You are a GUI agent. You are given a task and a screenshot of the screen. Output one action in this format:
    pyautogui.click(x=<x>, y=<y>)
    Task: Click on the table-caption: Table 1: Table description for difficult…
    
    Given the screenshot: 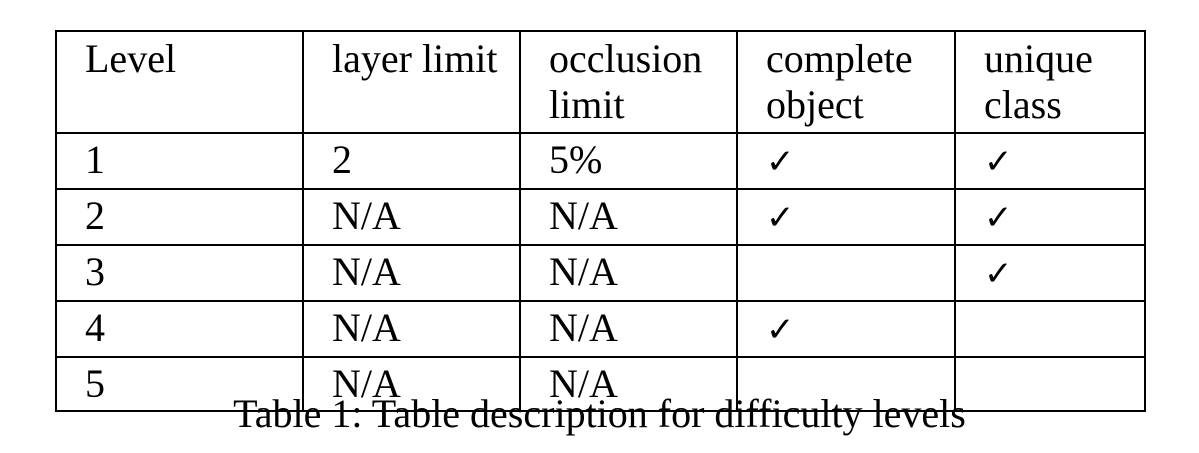 What is the action you would take?
    pyautogui.click(x=599, y=413)
    